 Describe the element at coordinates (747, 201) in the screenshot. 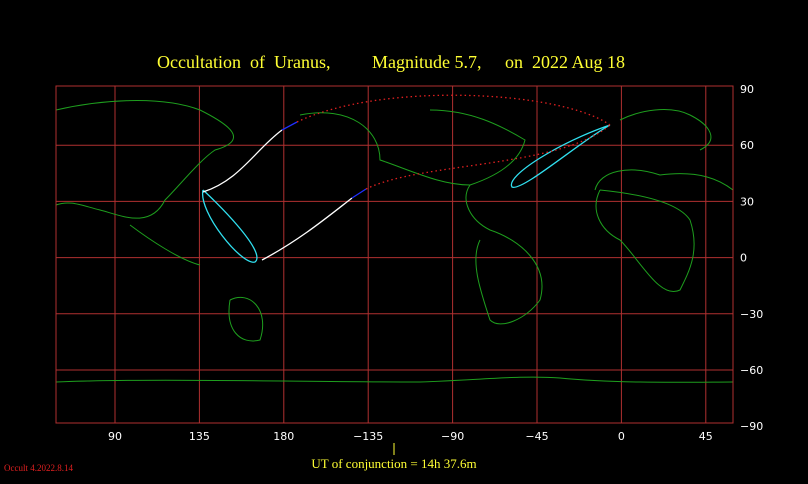

I see `latitude-label: 30` at that location.